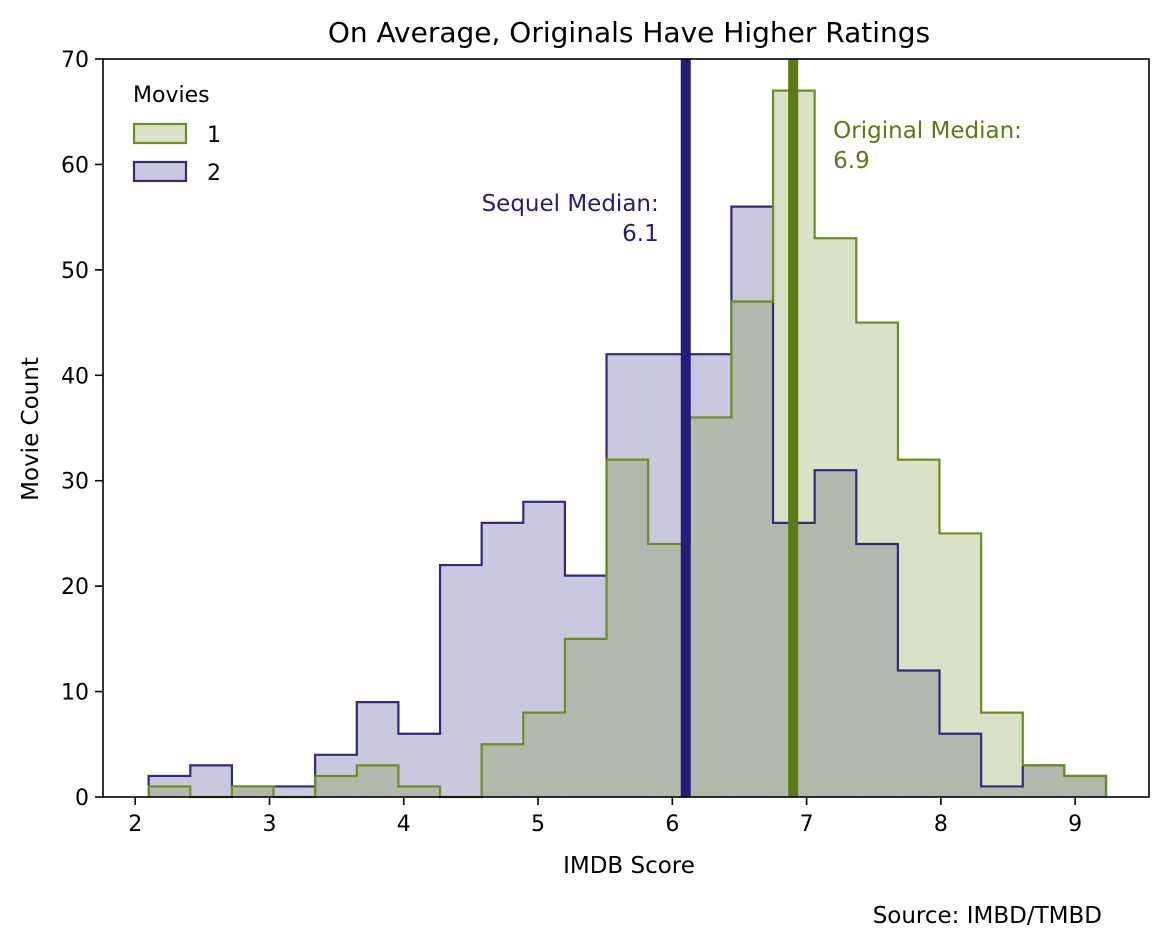  What do you see at coordinates (75, 271) in the screenshot?
I see `y-tick-label: 50` at bounding box center [75, 271].